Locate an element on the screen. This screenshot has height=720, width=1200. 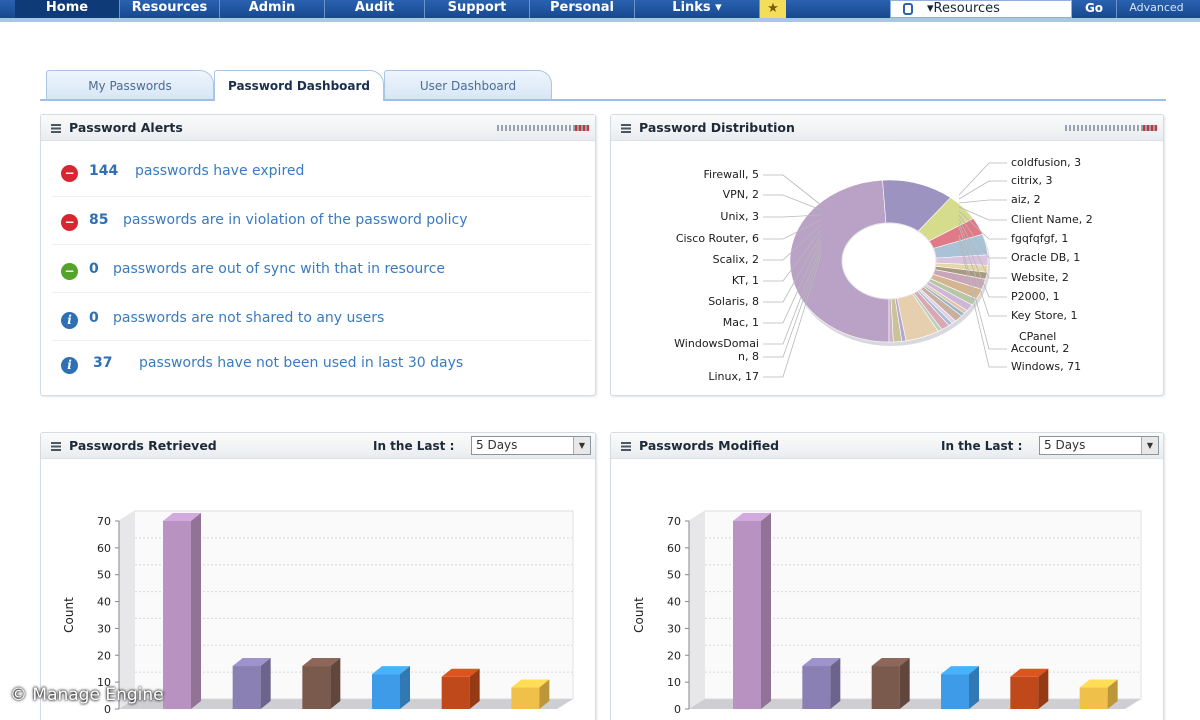
donut-label: CPanel is located at coordinates (1038, 336).